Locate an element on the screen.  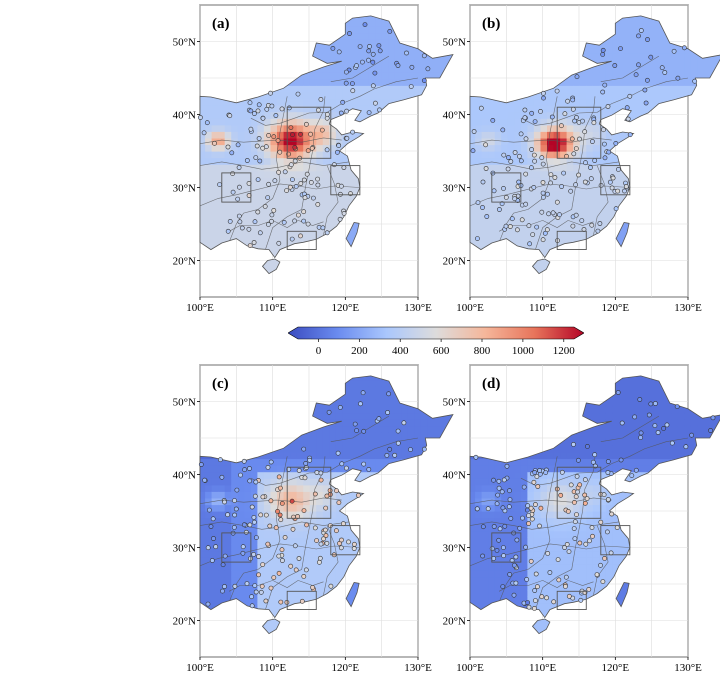
region-box is located at coordinates (301, 600).